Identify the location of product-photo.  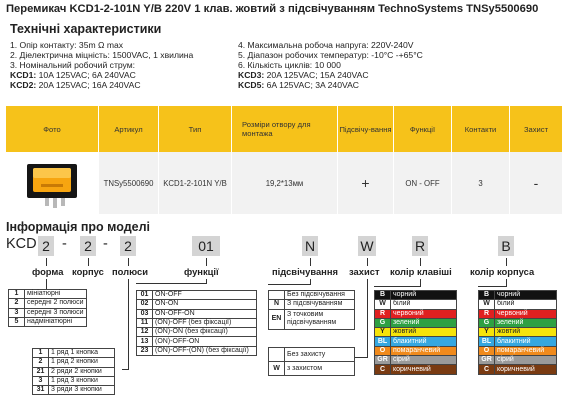
(52, 183).